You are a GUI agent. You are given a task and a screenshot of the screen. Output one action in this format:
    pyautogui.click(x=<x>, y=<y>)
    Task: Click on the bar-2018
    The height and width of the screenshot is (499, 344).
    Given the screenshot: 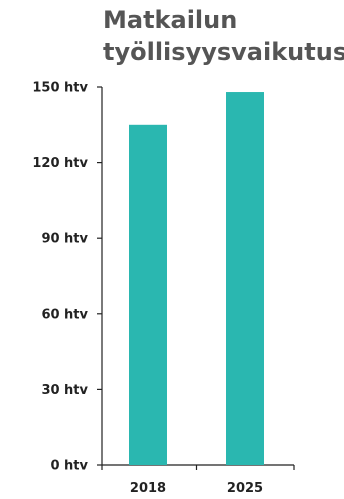 What is the action you would take?
    pyautogui.click(x=148, y=295)
    